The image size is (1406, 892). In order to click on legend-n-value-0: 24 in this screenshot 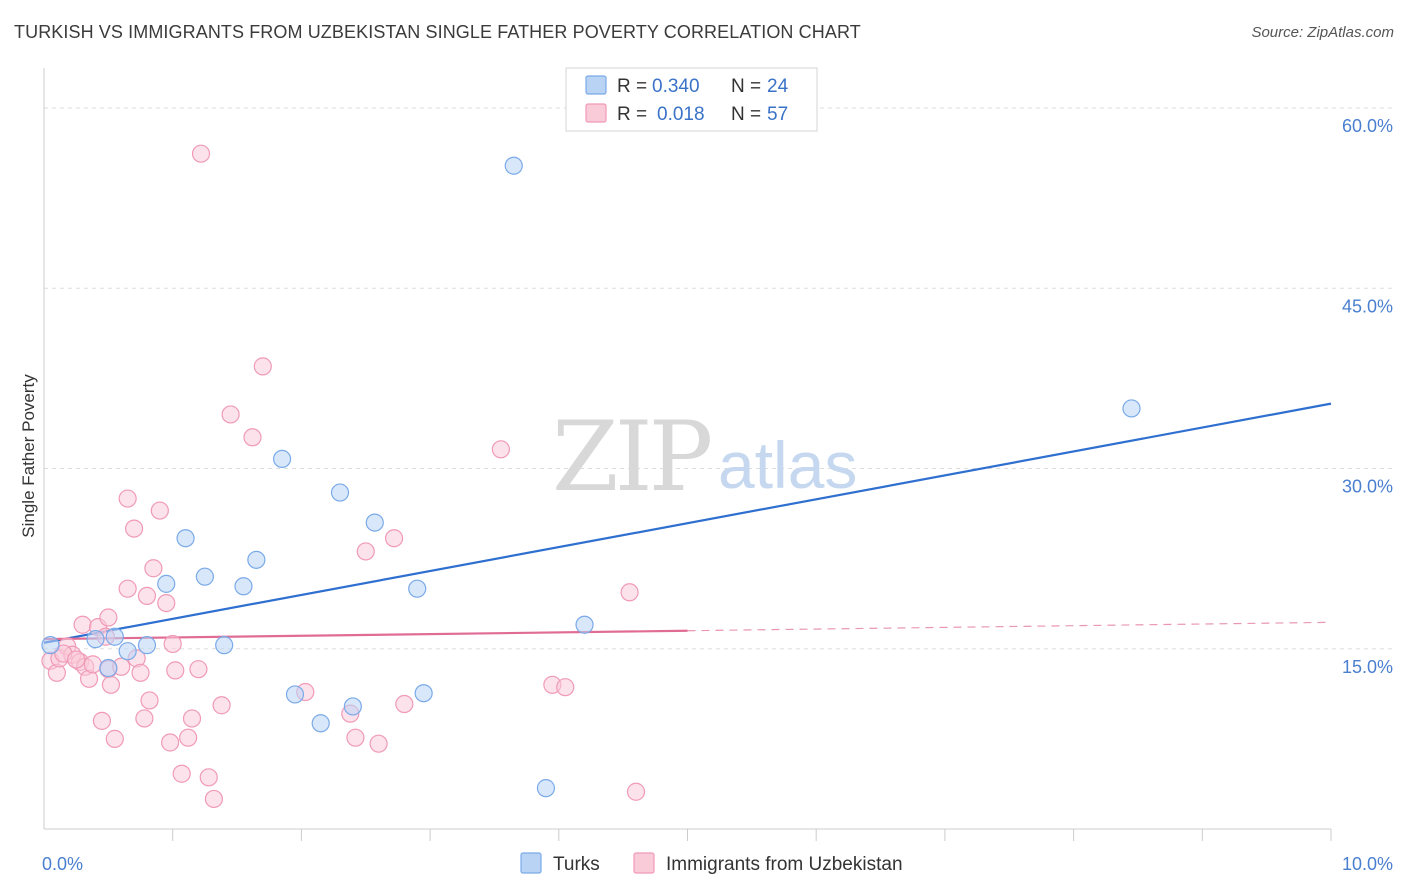, I will do `click(778, 86)`.